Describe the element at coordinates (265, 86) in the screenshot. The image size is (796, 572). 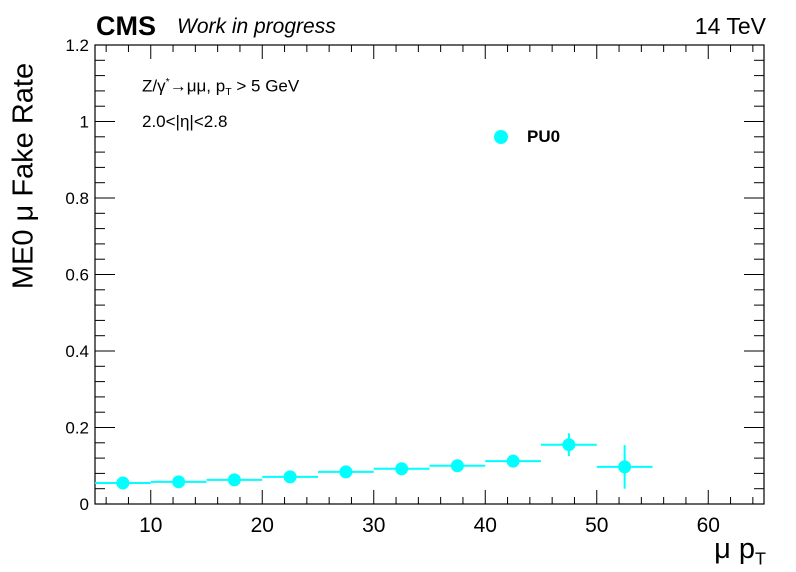
I see `process-cut: > 5 GeV` at that location.